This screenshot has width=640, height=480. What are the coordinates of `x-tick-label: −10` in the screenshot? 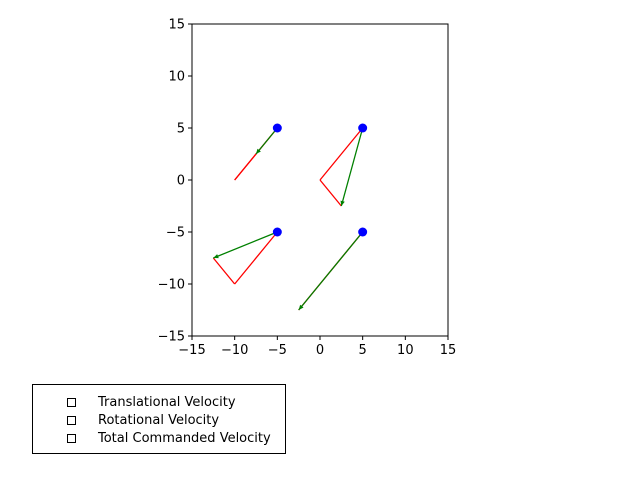 It's located at (234, 350).